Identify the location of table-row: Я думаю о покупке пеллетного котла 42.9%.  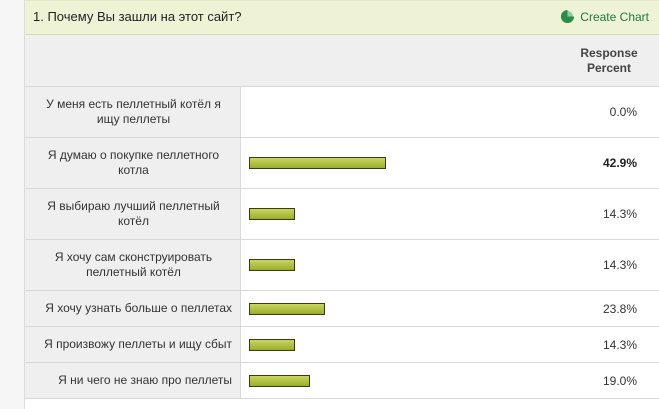
(342, 163).